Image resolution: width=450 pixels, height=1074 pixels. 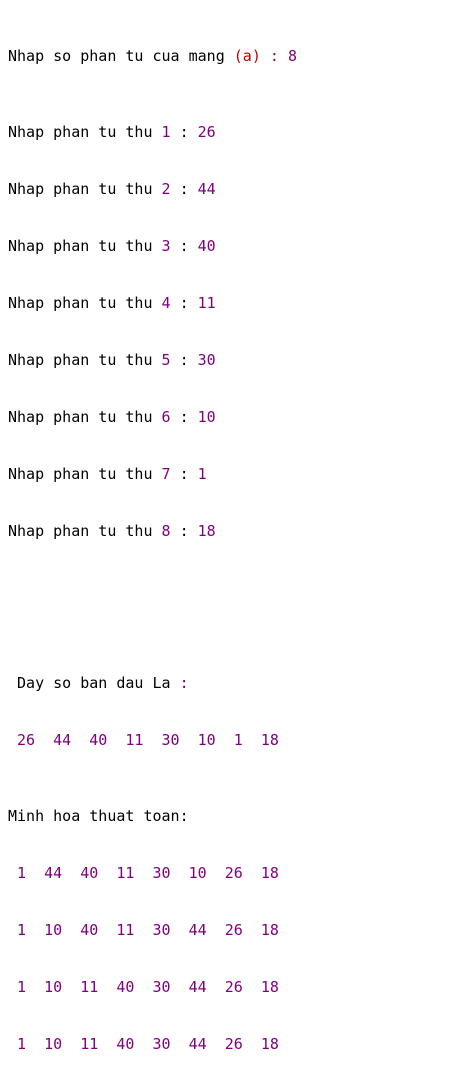 I want to click on input-line: Nhap phan tu thu 3 : 40, so click(x=152, y=246).